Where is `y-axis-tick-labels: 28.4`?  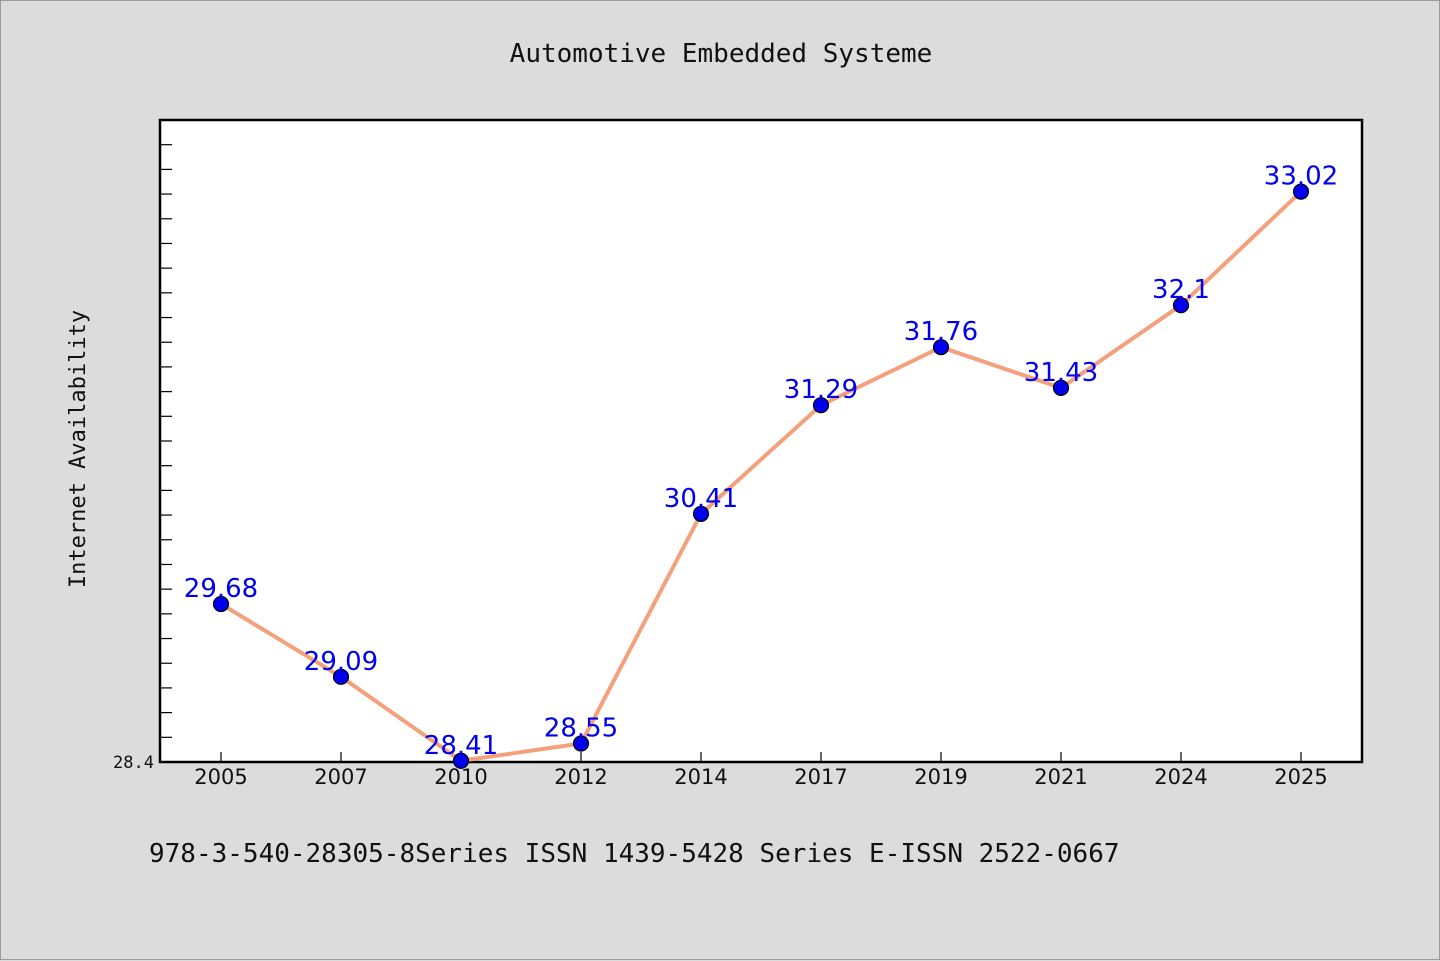 y-axis-tick-labels: 28.4 is located at coordinates (133, 763).